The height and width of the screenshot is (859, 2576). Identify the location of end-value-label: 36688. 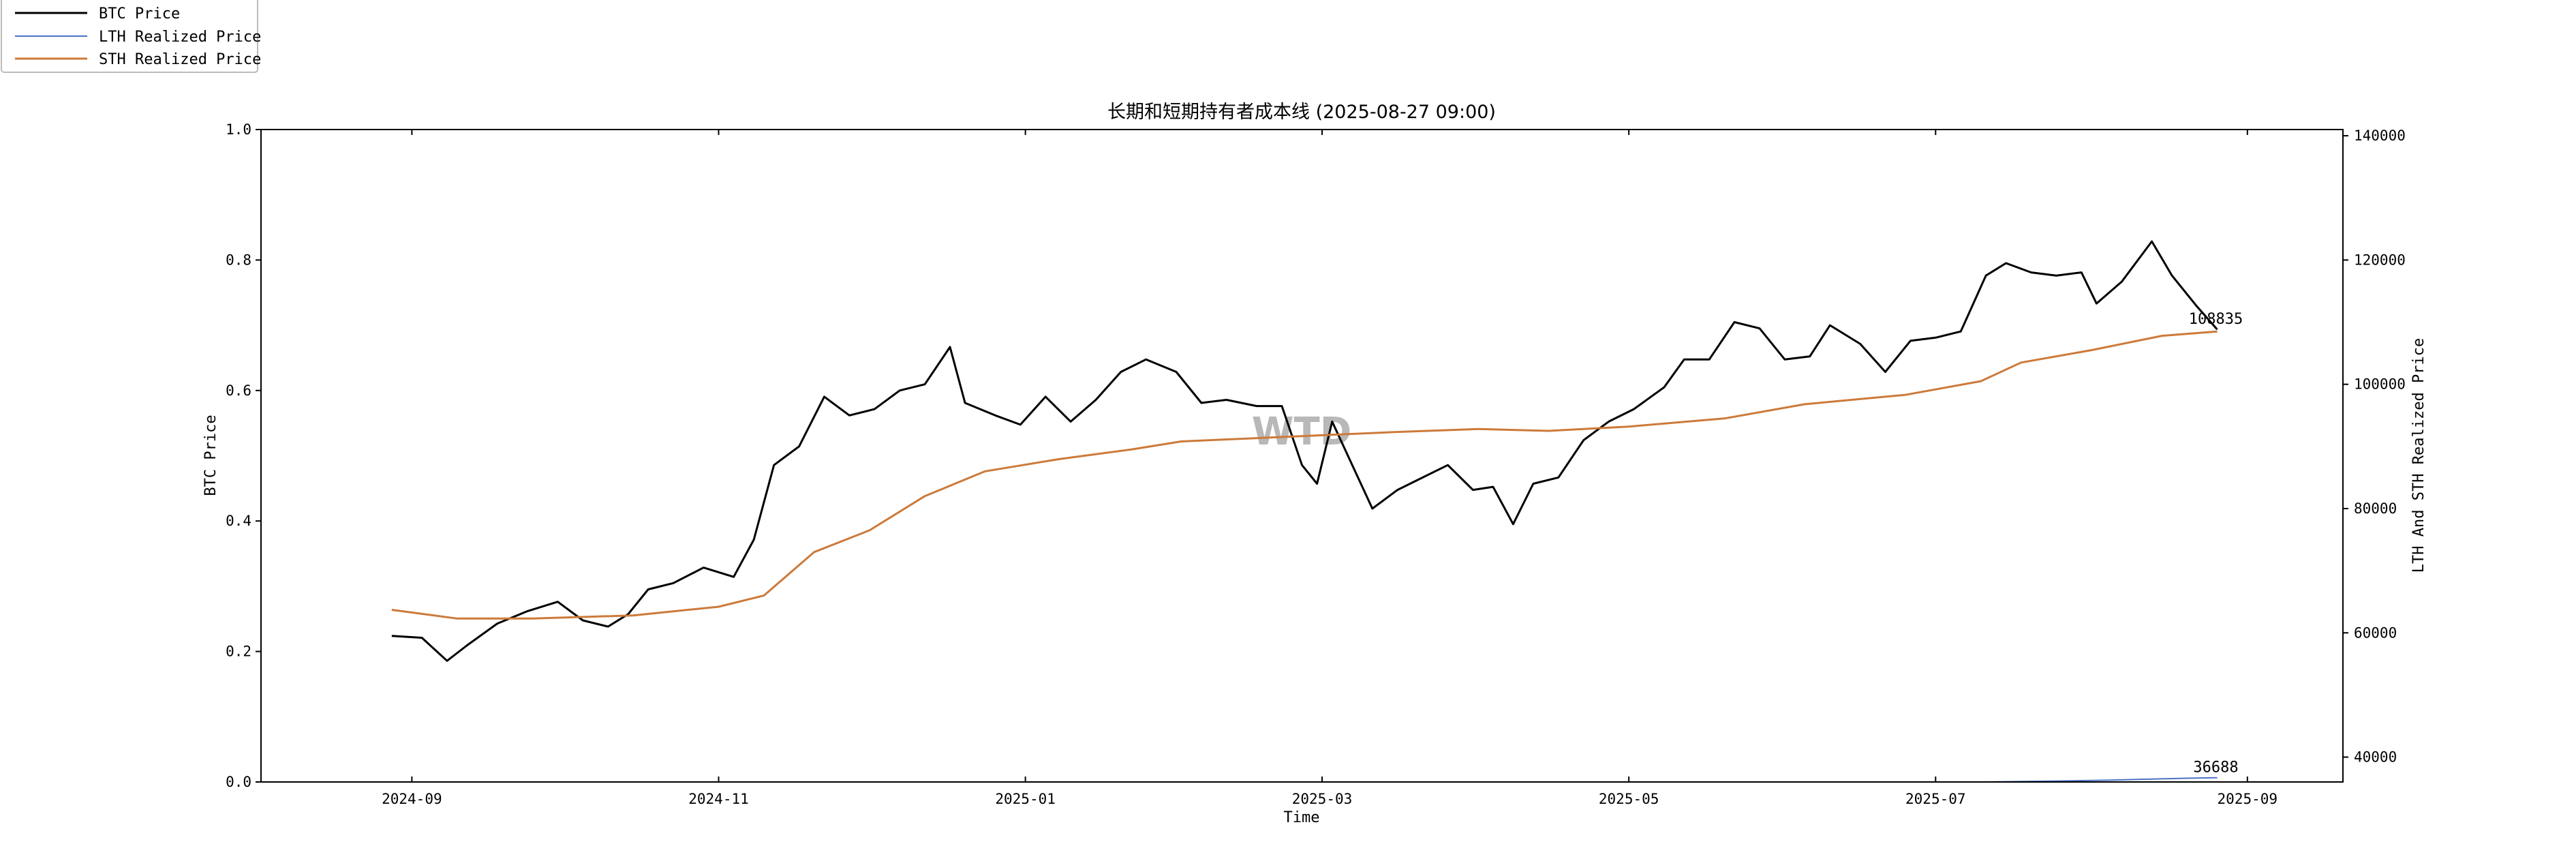
(2215, 768).